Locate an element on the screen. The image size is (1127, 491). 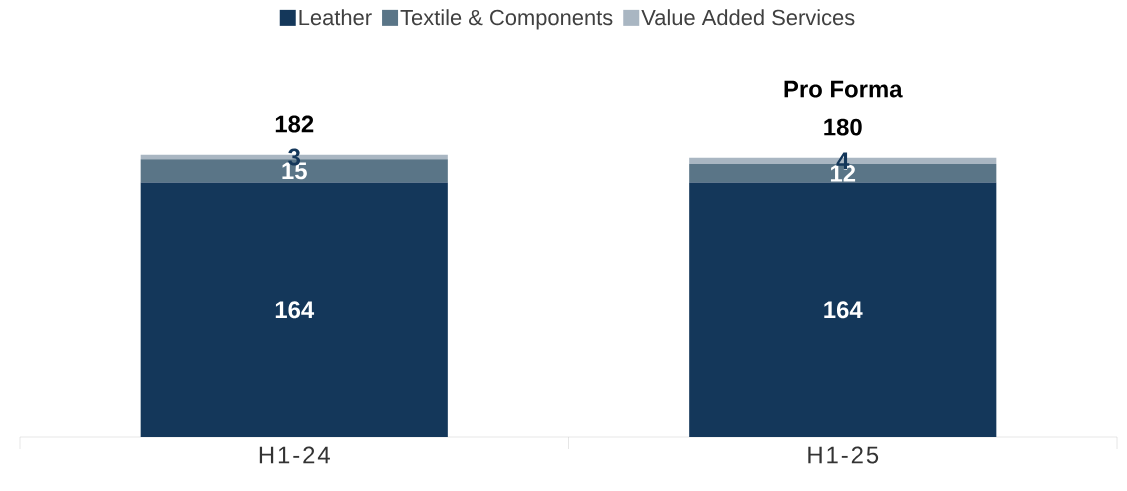
x-tick-label: H1-24 is located at coordinates (294, 455).